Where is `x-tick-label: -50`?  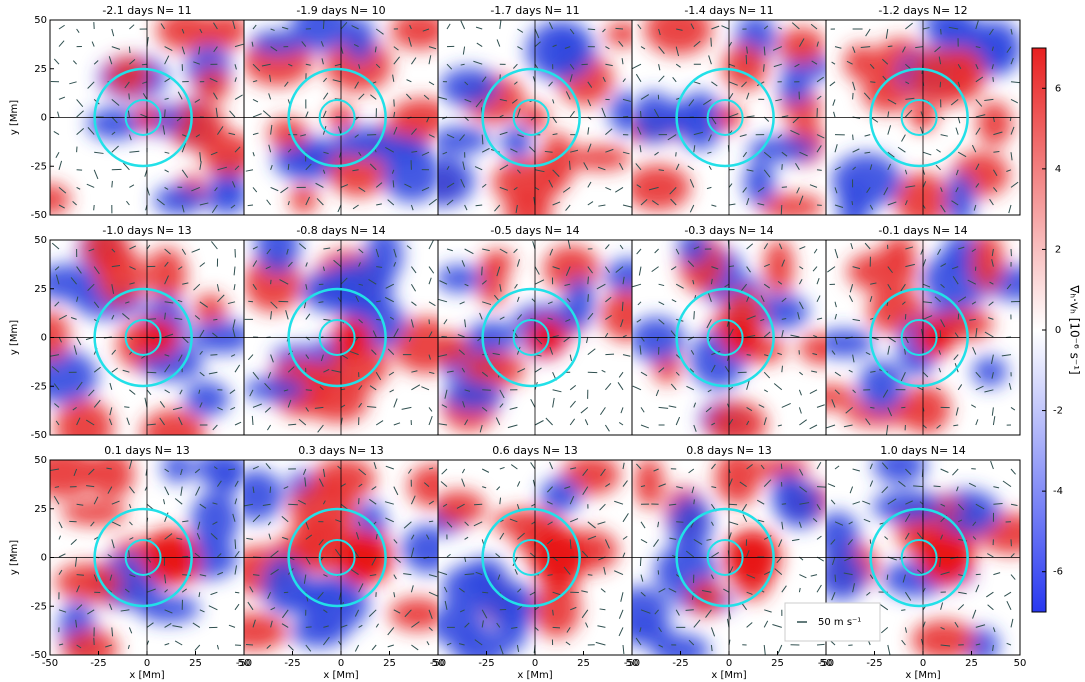
x-tick-label: -50 is located at coordinates (632, 663).